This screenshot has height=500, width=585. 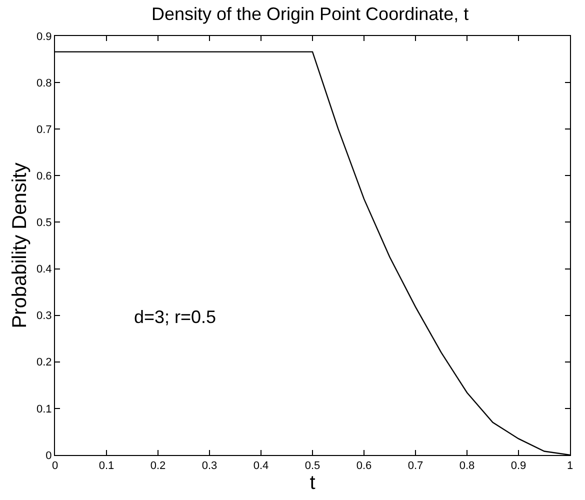 What do you see at coordinates (158, 466) in the screenshot?
I see `x-tick-label: 0.2` at bounding box center [158, 466].